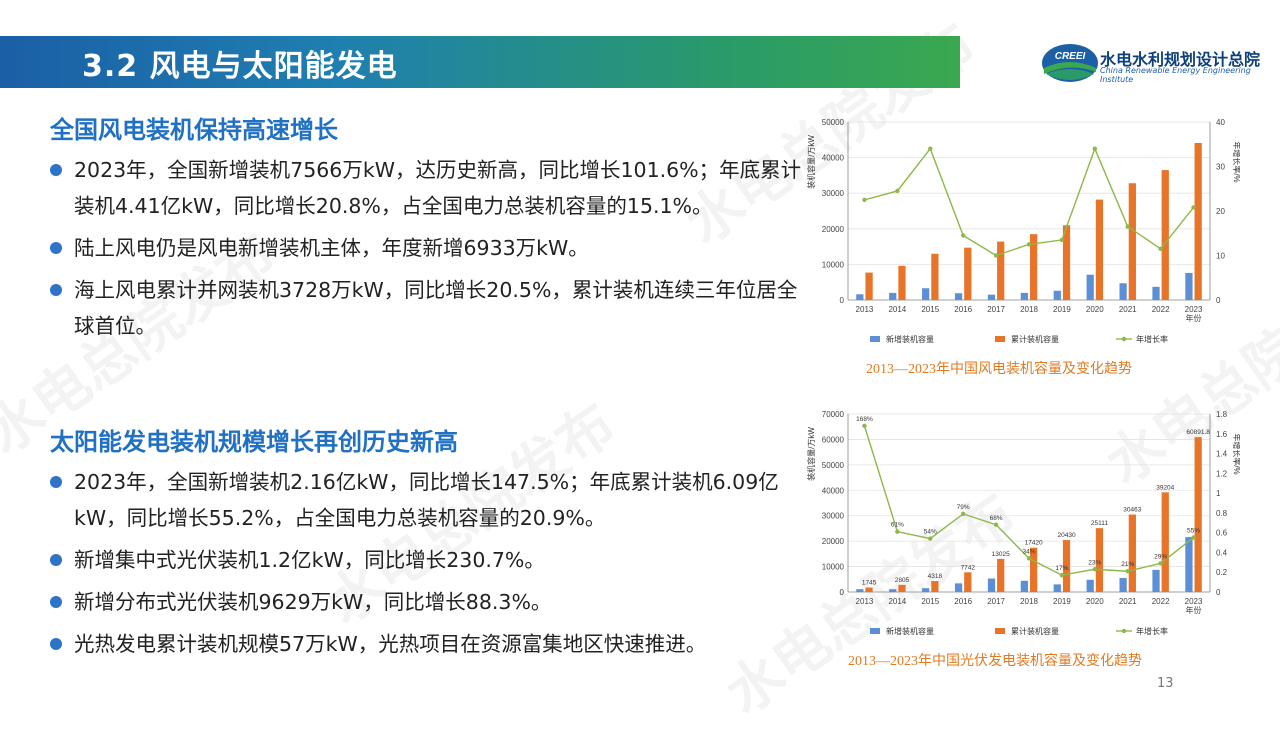  Describe the element at coordinates (1066, 535) in the screenshot. I see `bar-data-label: 20430` at that location.